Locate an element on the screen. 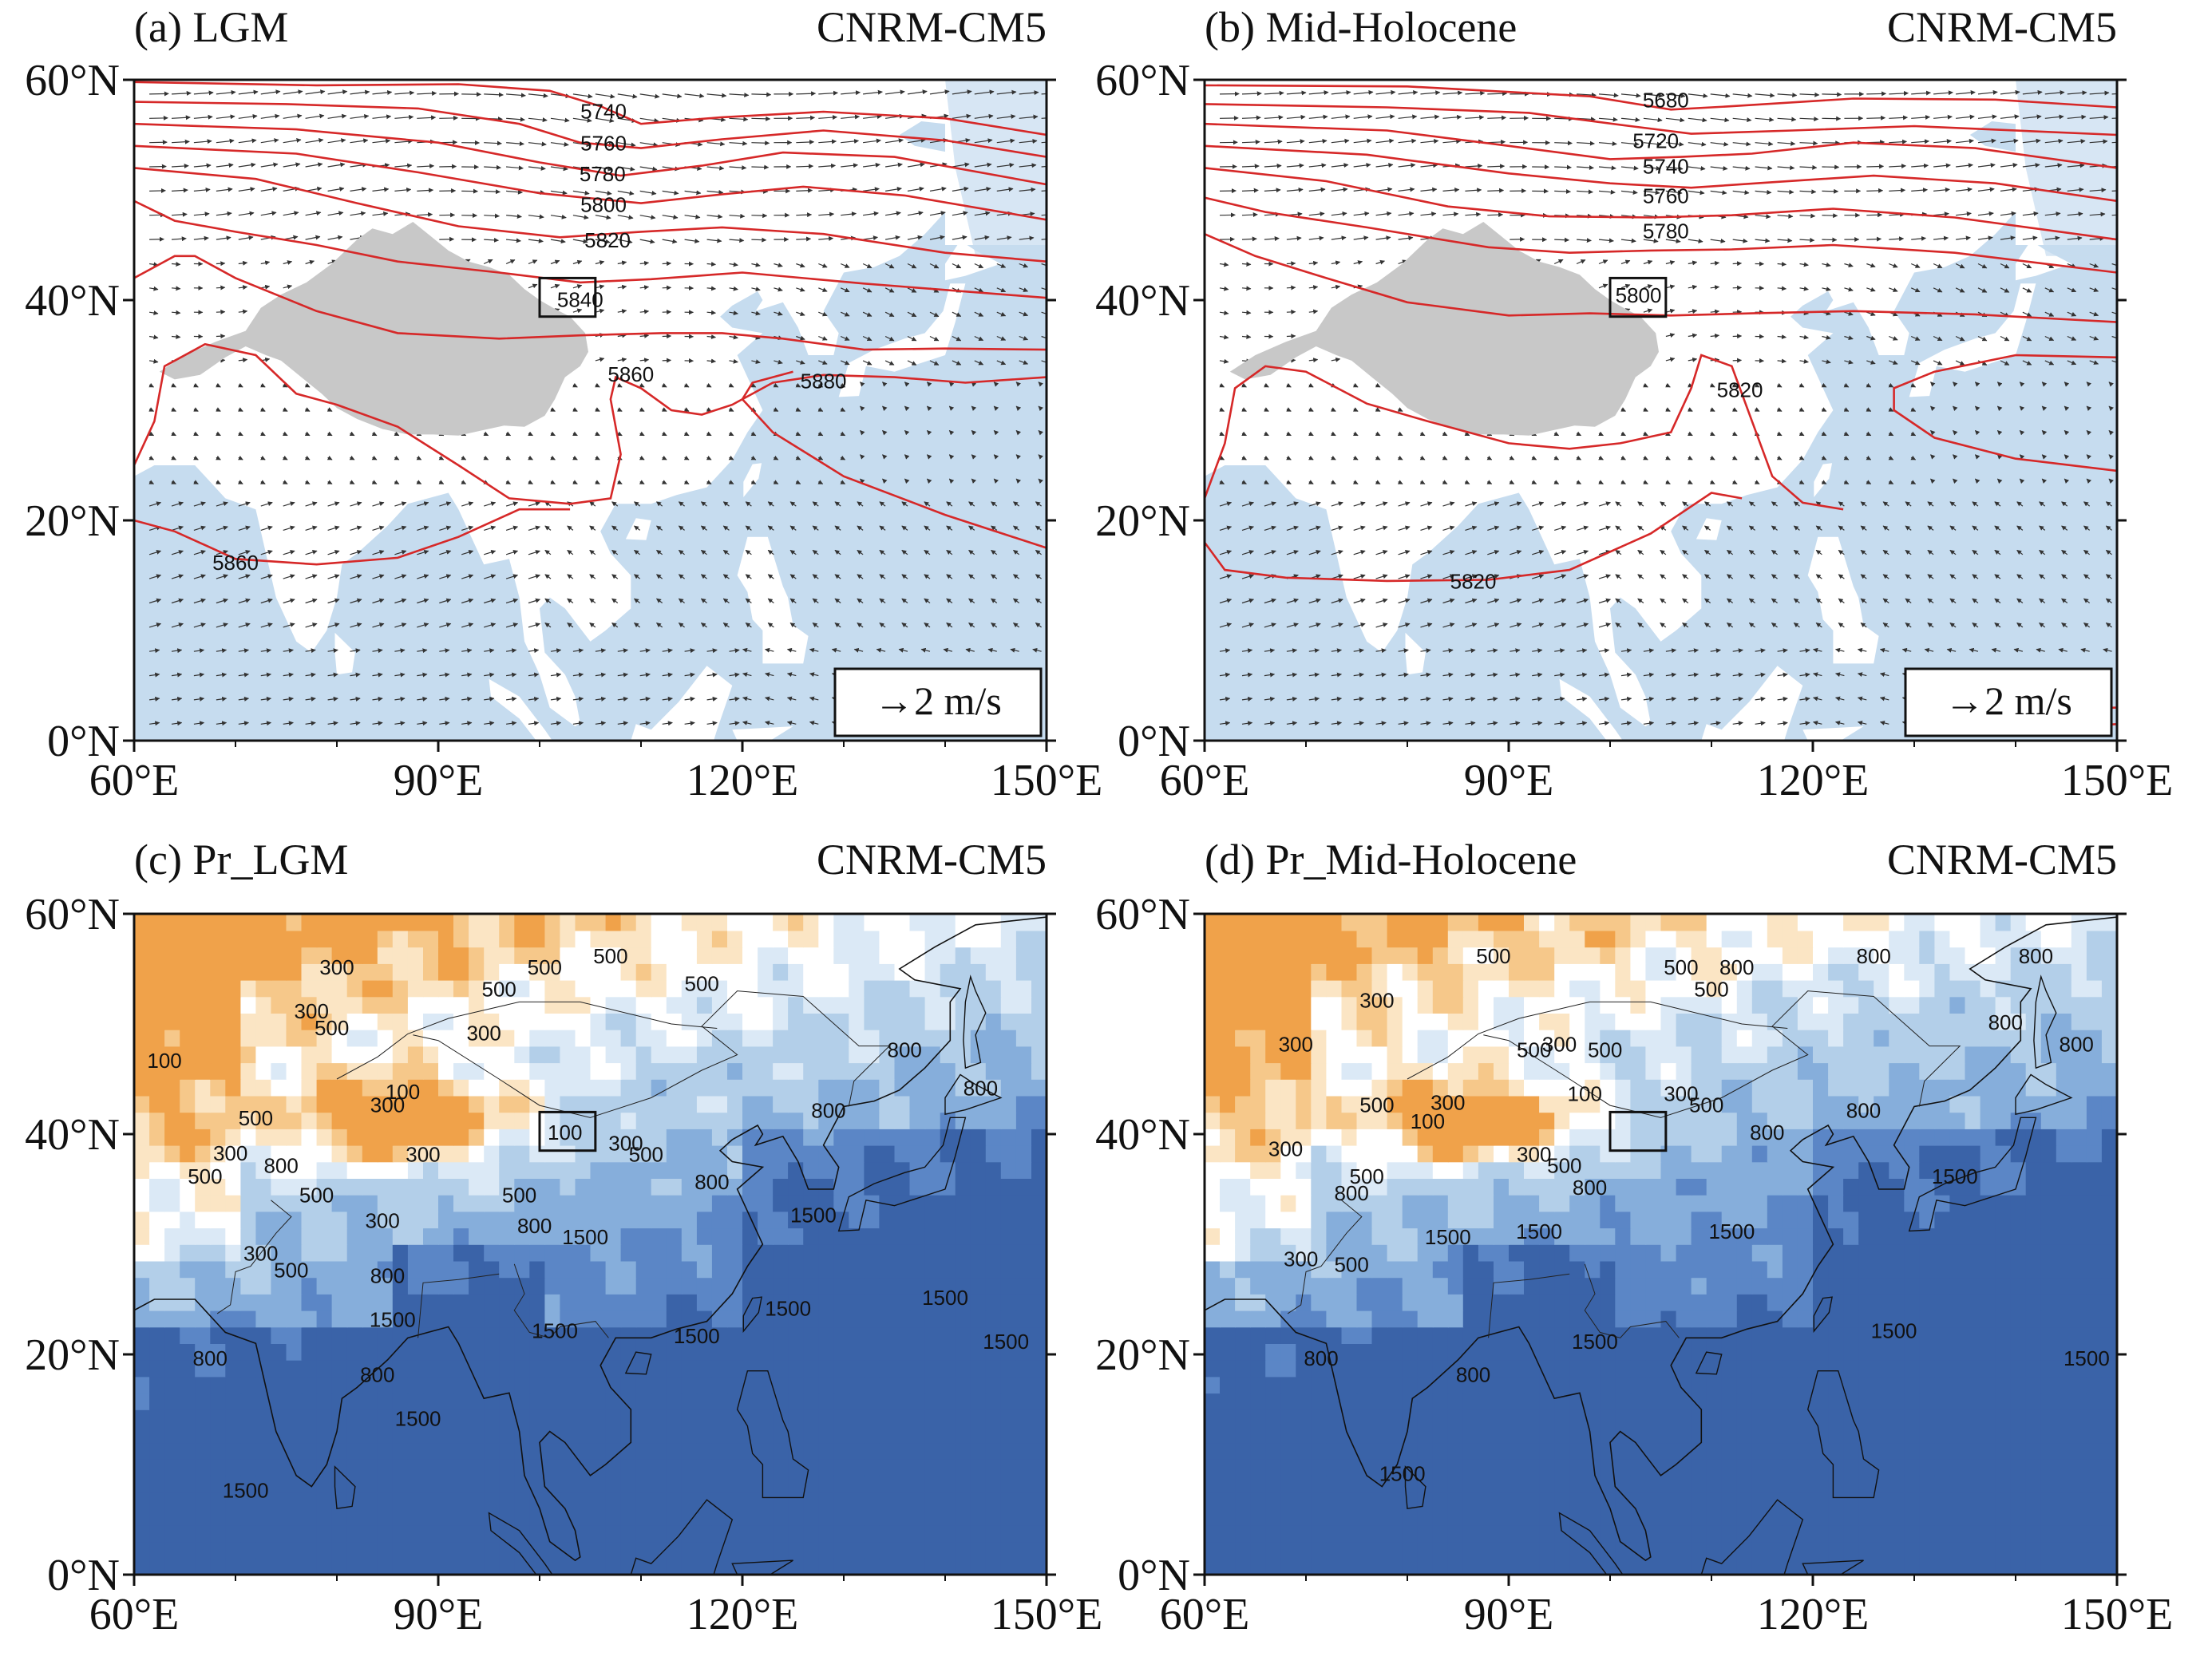 The image size is (2204, 1680). contour-label: 5780 is located at coordinates (1666, 231).